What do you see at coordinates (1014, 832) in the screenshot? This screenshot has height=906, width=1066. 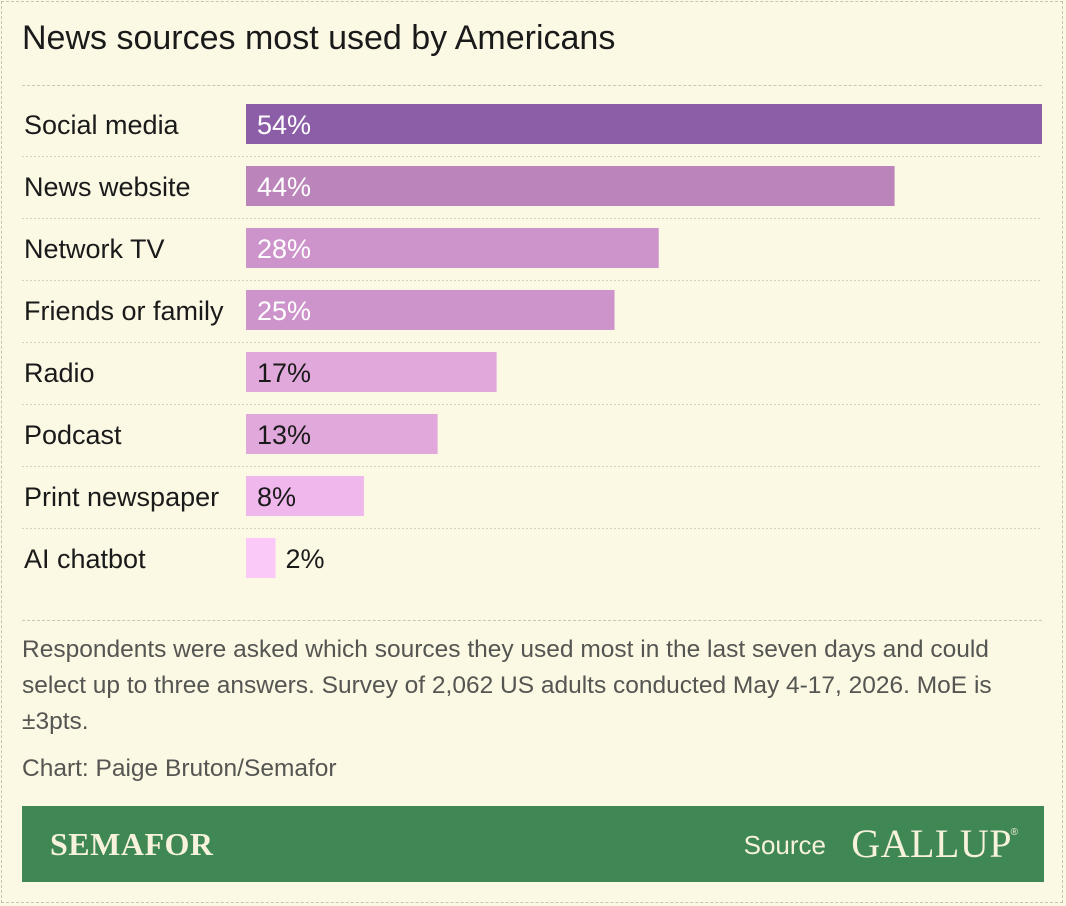 I see `registered-mark: ®` at bounding box center [1014, 832].